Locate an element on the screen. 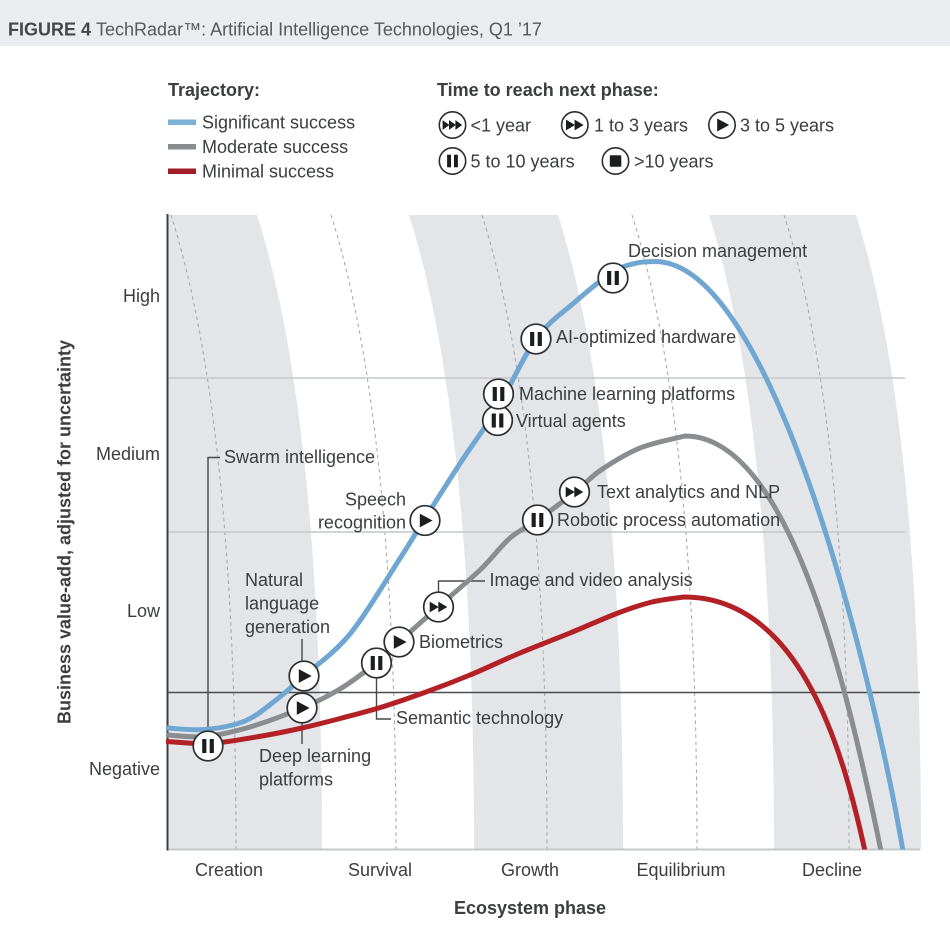 The image size is (950, 931). svg-text: 1 to 3 years is located at coordinates (641, 126).